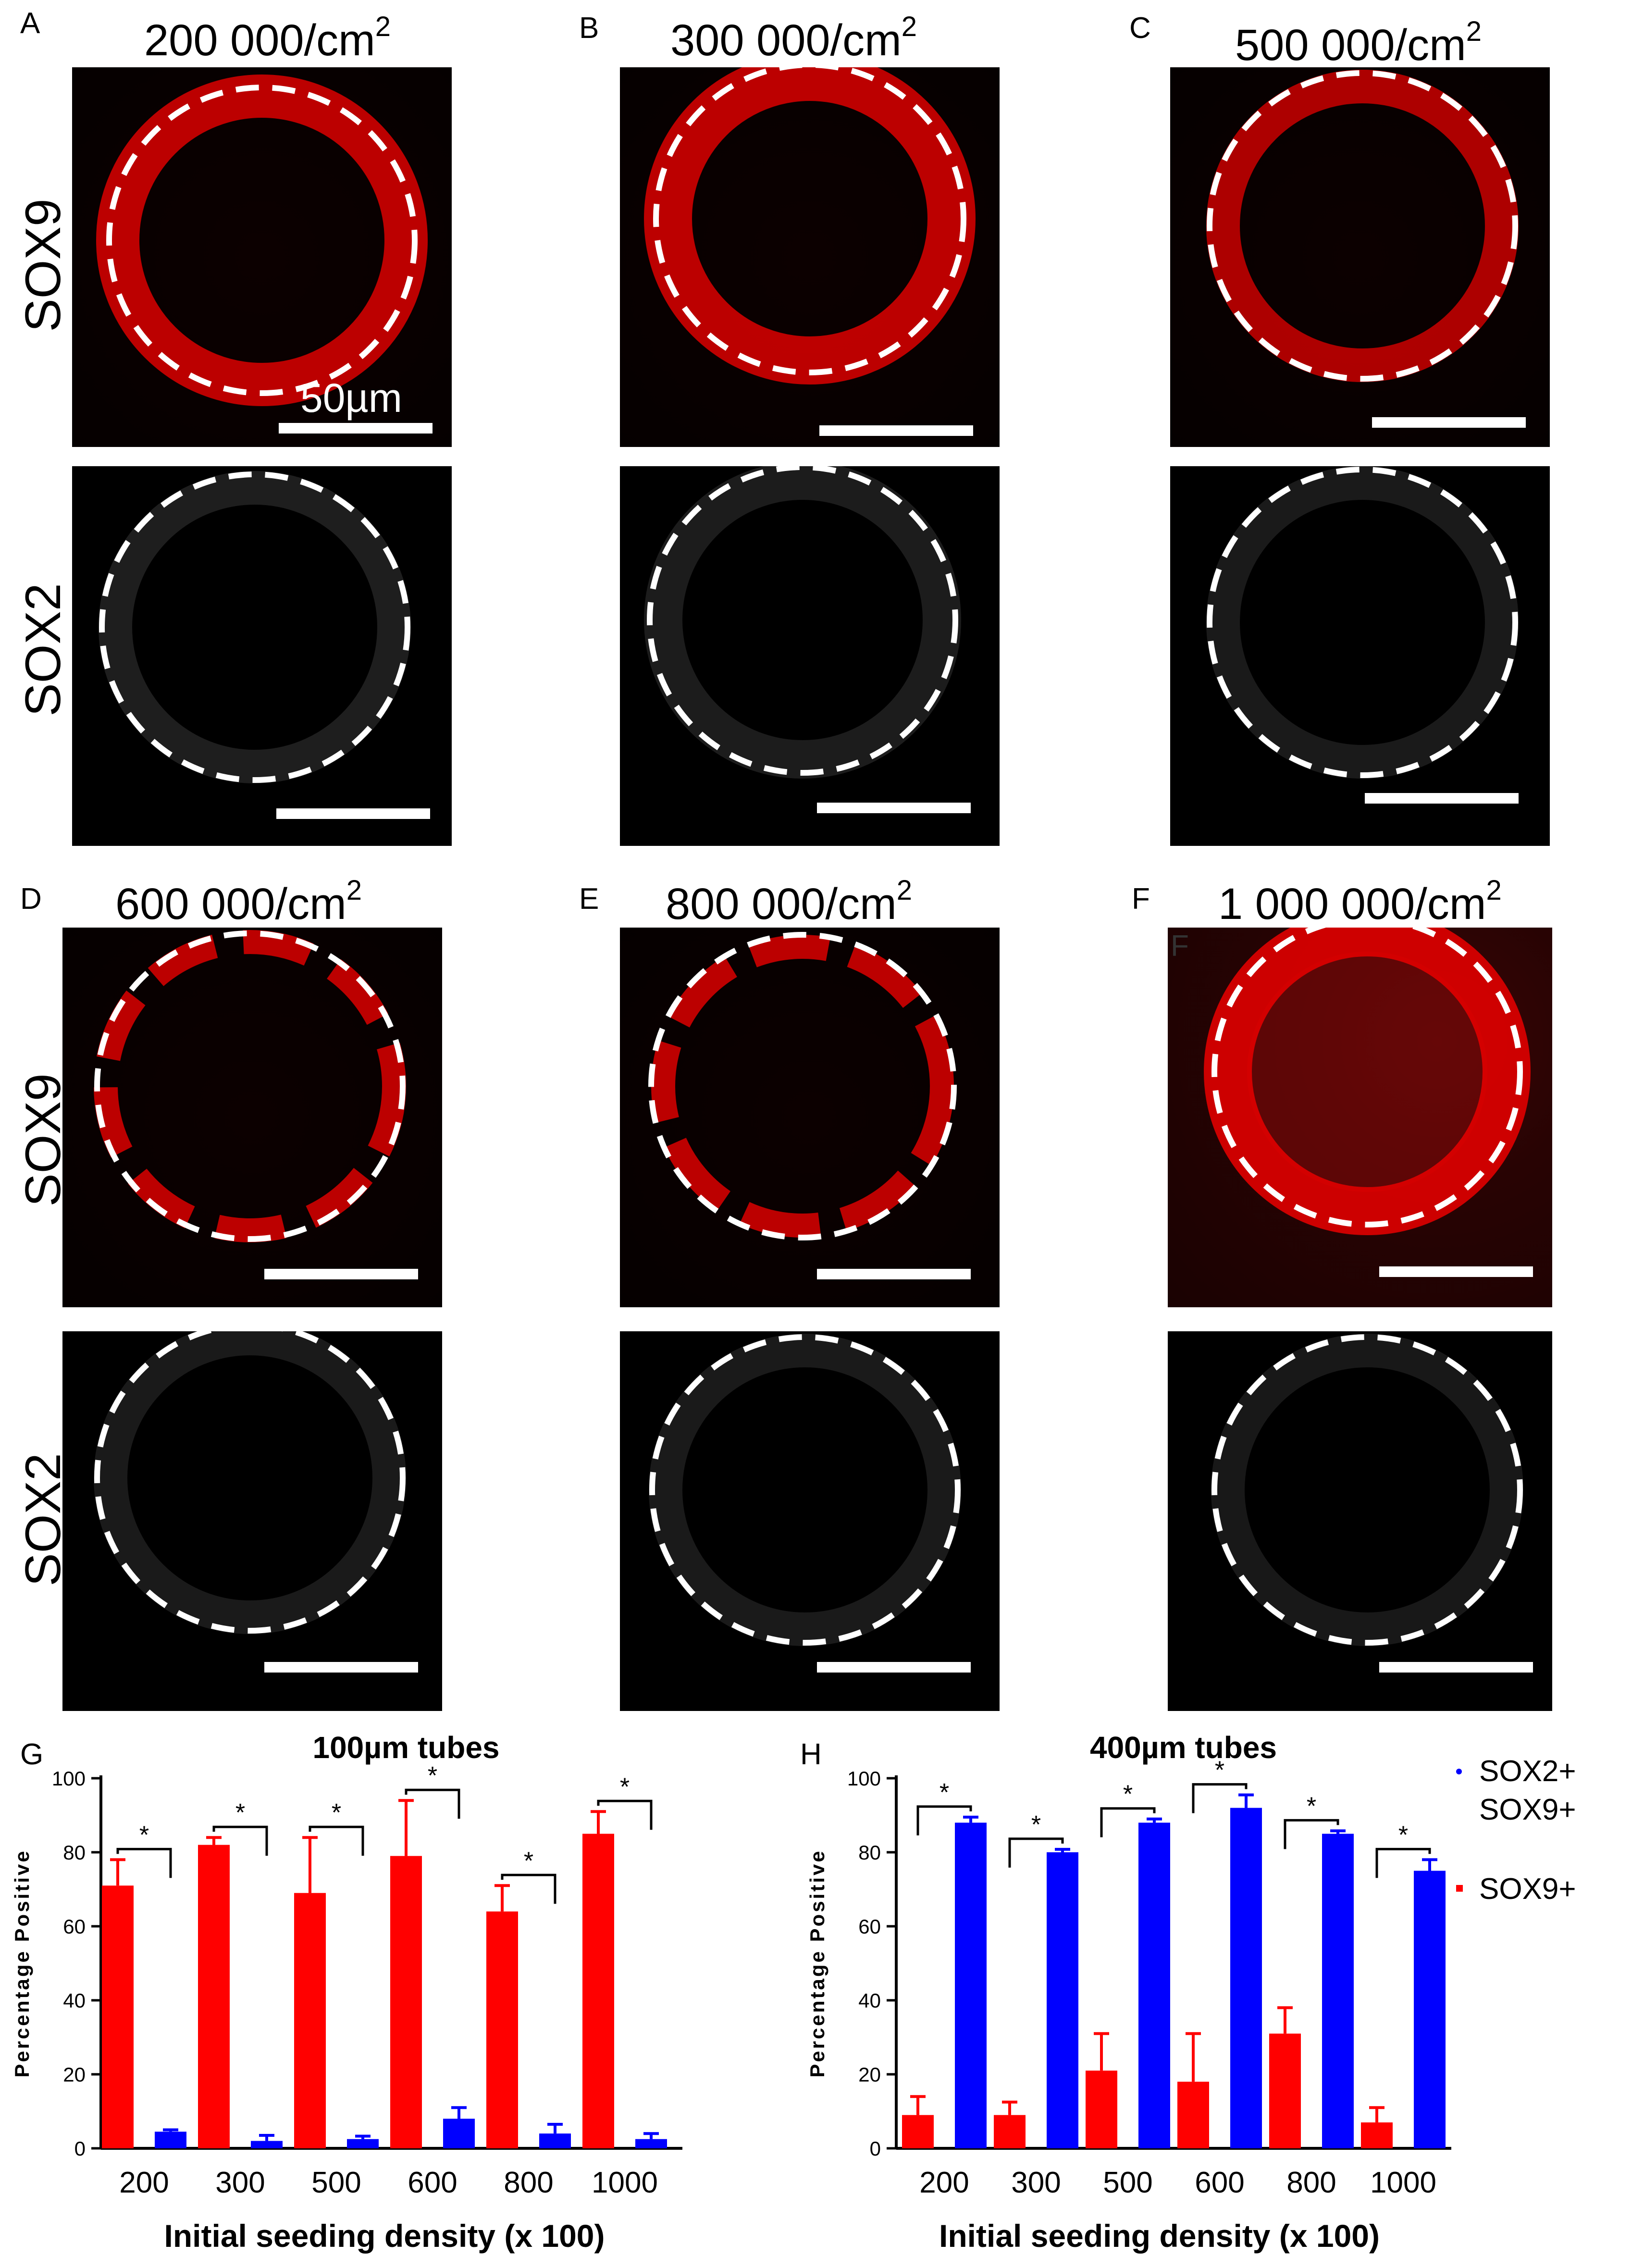  What do you see at coordinates (1527, 1809) in the screenshot?
I see `legend-label-sox2-sox9-line2: SOX9+` at bounding box center [1527, 1809].